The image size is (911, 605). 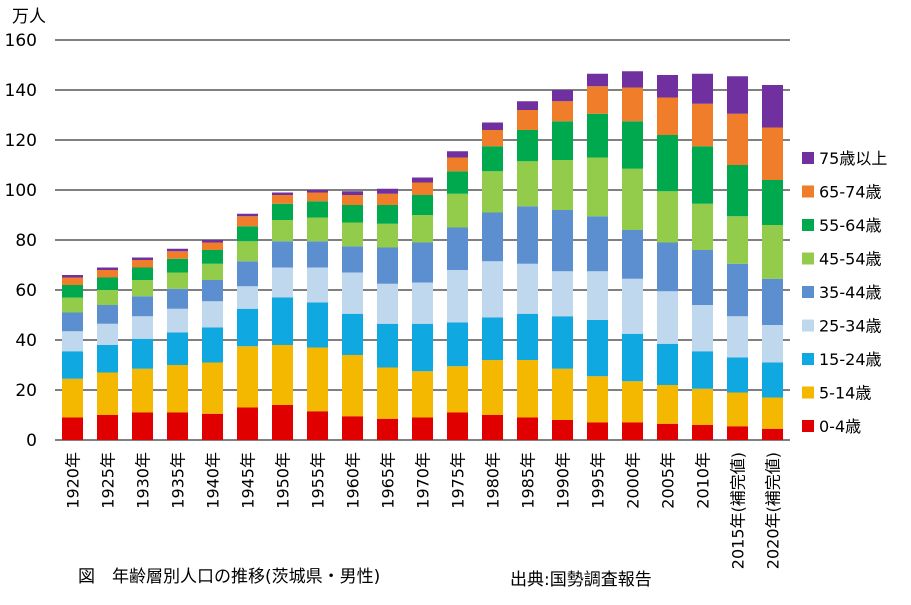 What do you see at coordinates (73, 480) in the screenshot?
I see `x-tick-label: 1920年` at bounding box center [73, 480].